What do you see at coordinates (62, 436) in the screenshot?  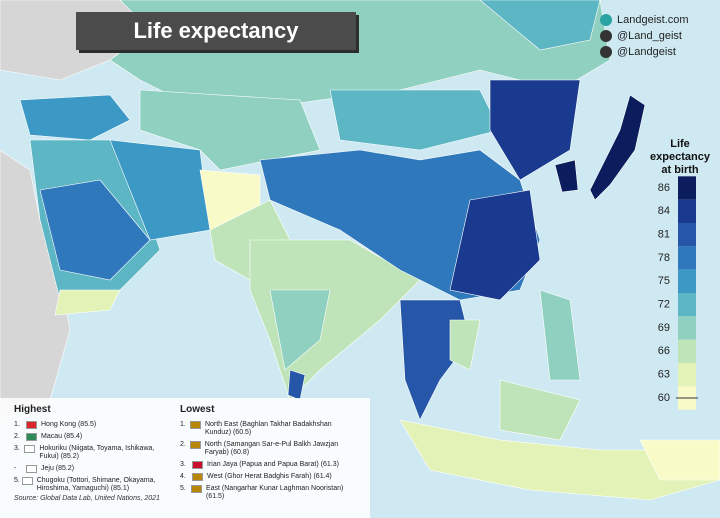 I see `item-text: Macau (85.4)` at bounding box center [62, 436].